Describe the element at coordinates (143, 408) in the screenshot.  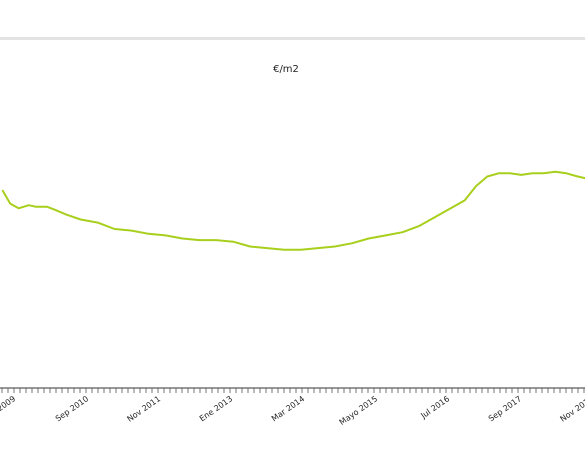
I see `x-tick-label: Nov 2011` at that location.